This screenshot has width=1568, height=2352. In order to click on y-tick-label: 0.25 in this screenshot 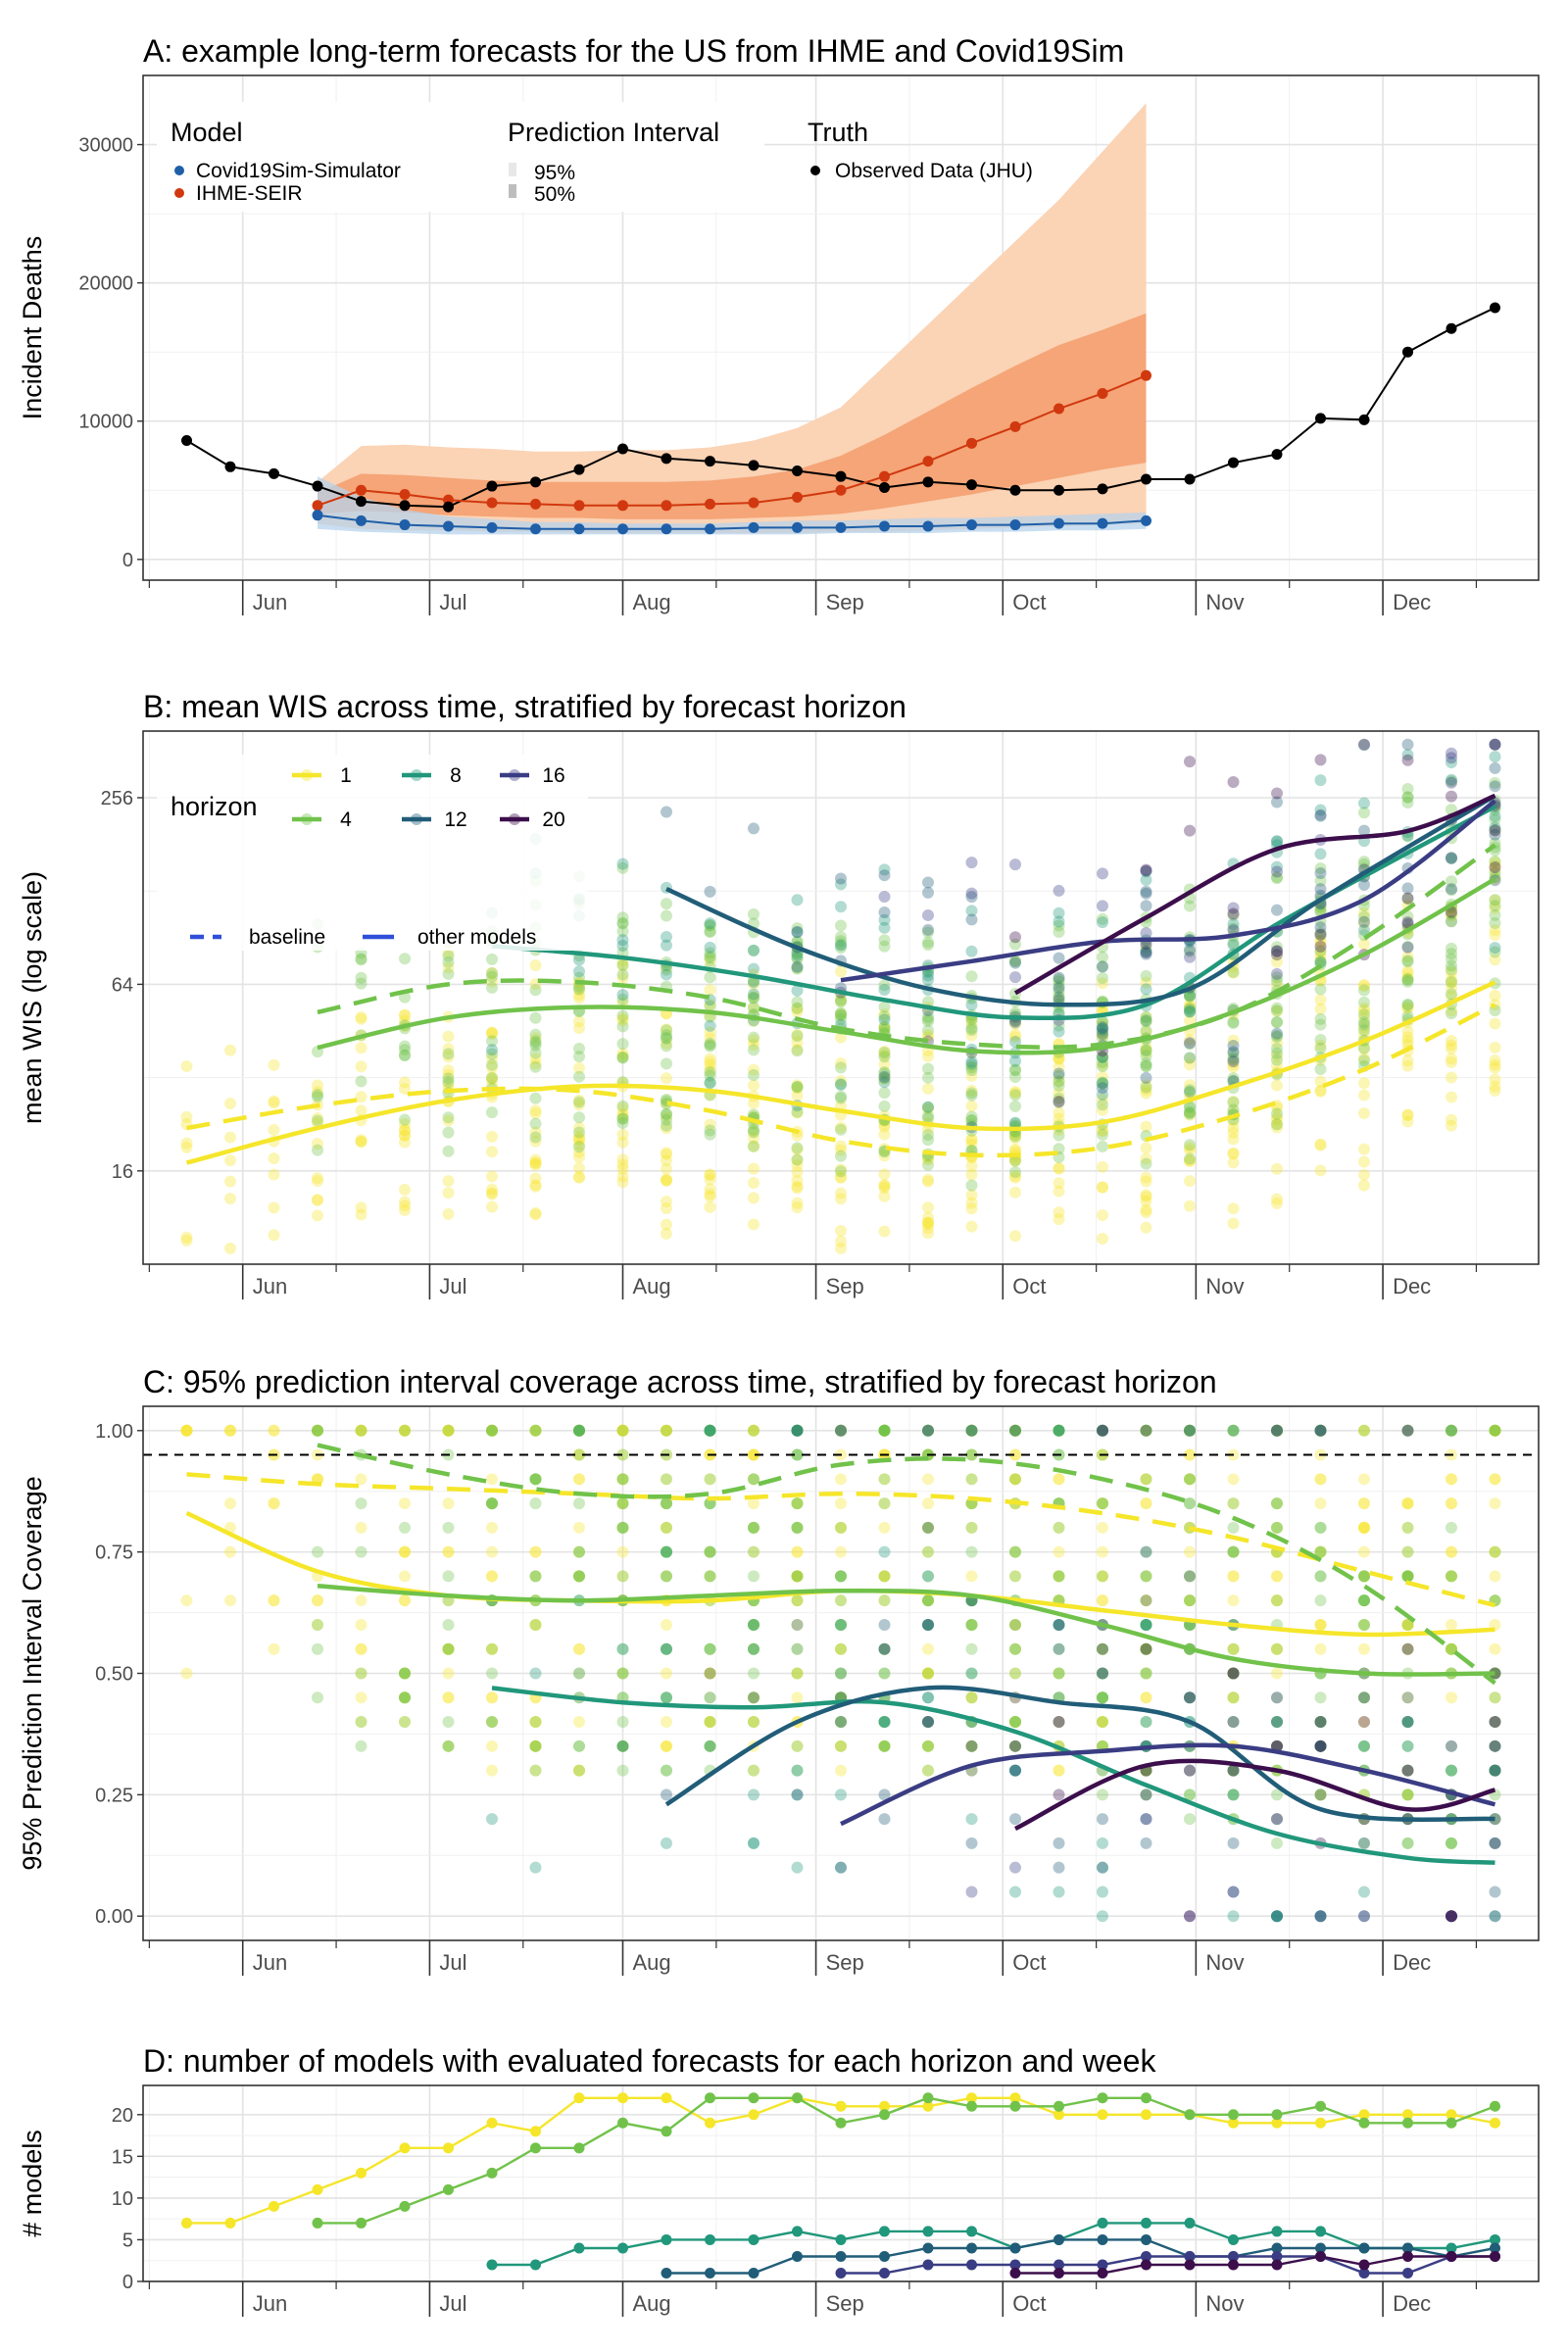, I will do `click(114, 1795)`.